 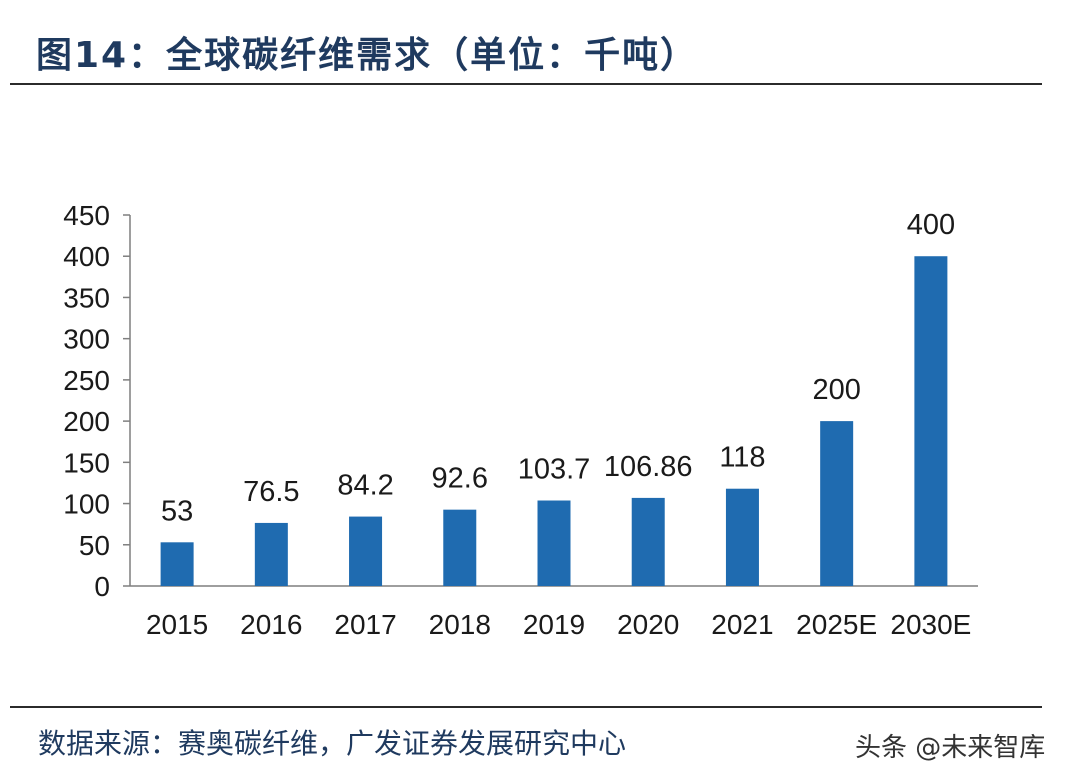 What do you see at coordinates (836, 390) in the screenshot?
I see `data-label: 200` at bounding box center [836, 390].